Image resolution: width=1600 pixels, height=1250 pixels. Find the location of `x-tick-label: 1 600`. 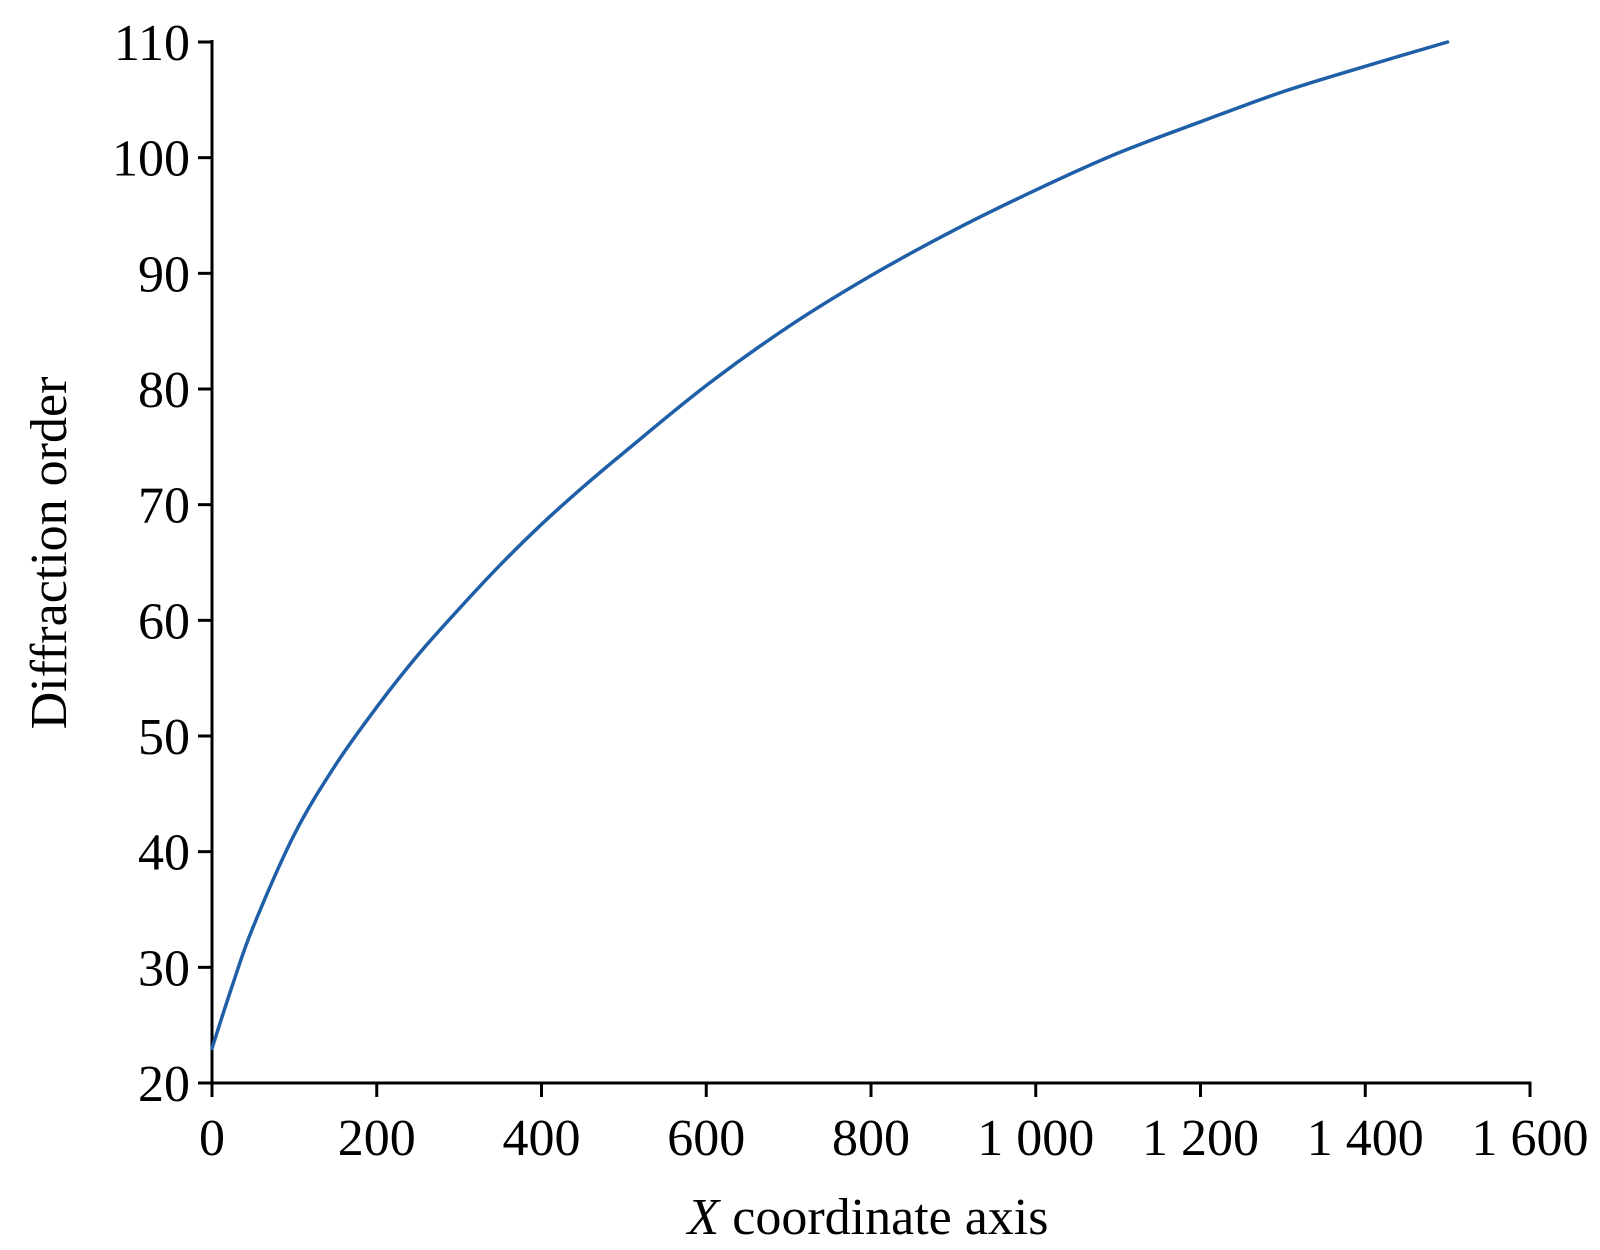

x-tick-label: 1 600 is located at coordinates (1530, 1138).